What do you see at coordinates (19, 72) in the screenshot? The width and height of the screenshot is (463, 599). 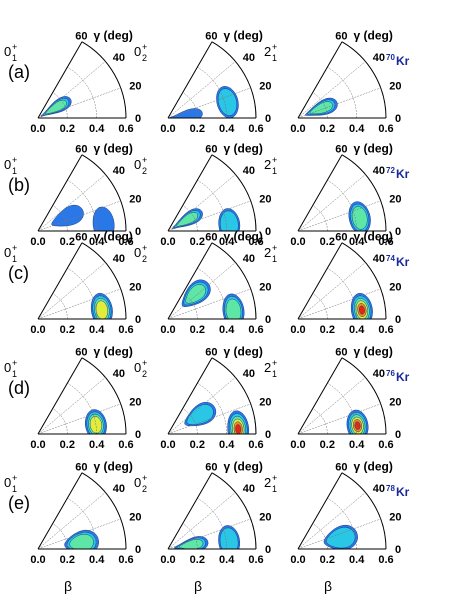 I see `row-label: (a)` at bounding box center [19, 72].